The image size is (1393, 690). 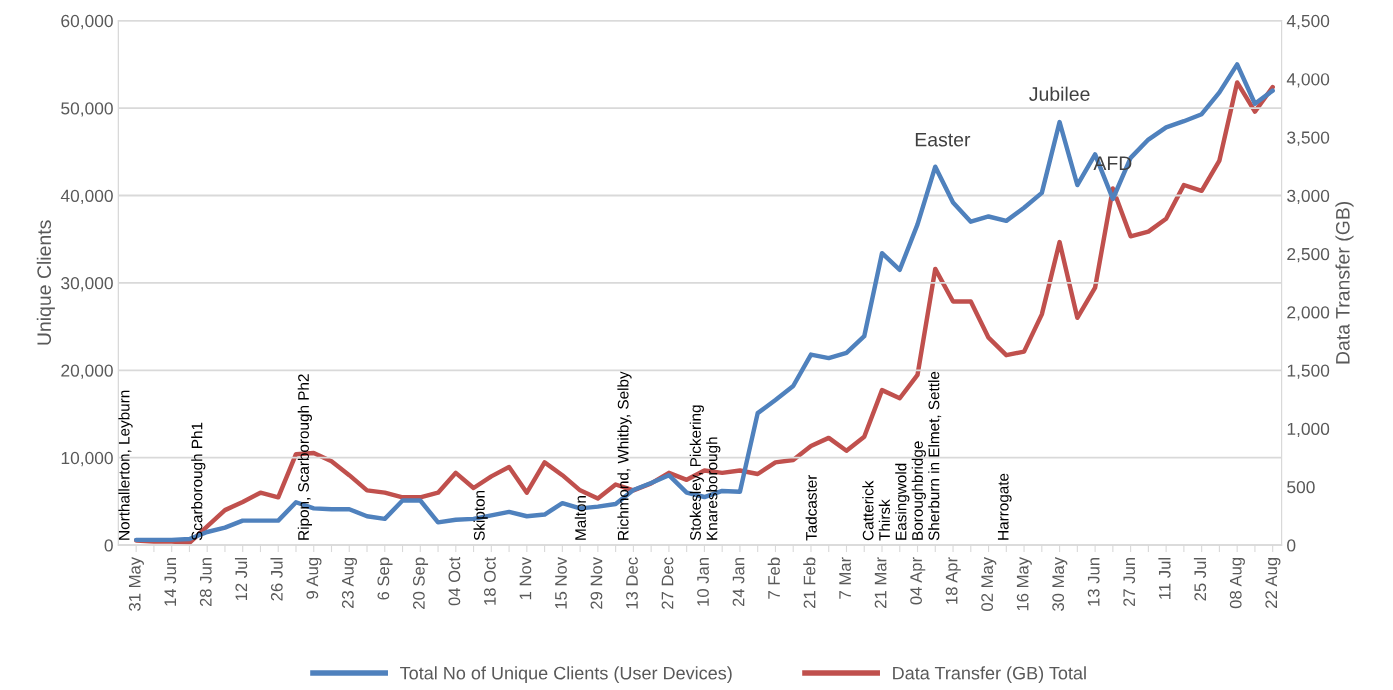 What do you see at coordinates (125, 465) in the screenshot?
I see `annotation: Northallerton, Leyburn` at bounding box center [125, 465].